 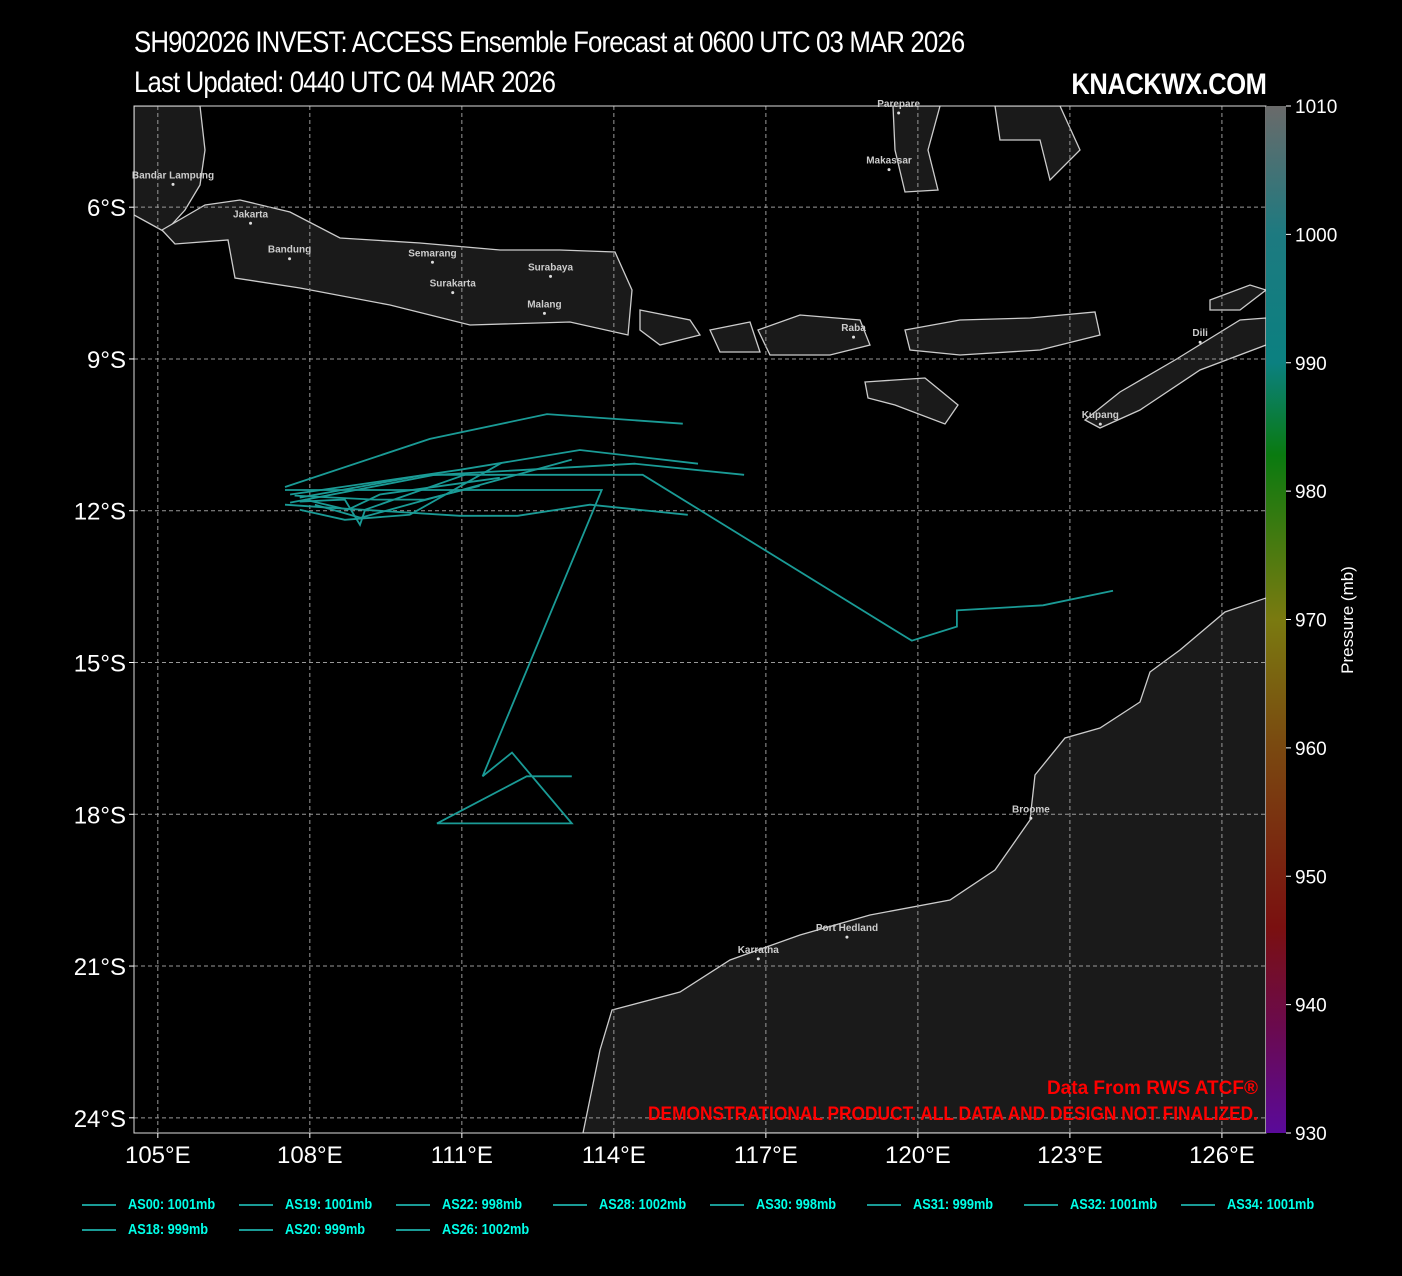 I want to click on track-as18, so click(x=402, y=493).